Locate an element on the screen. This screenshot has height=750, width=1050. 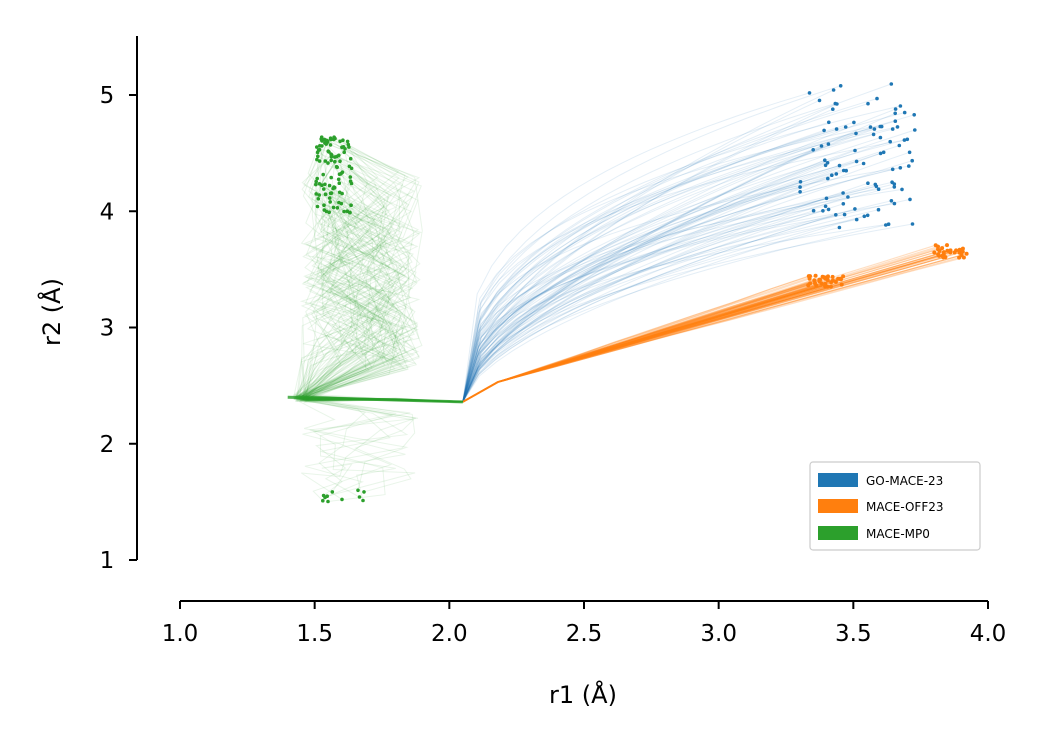
y-tick-label: 5 is located at coordinates (107, 96).